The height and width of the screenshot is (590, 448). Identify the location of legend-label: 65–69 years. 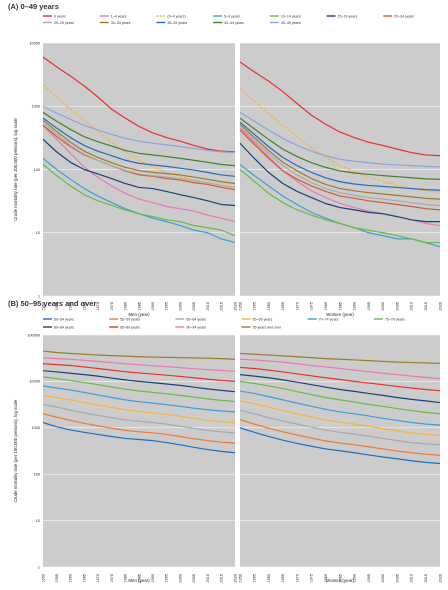
(263, 319).